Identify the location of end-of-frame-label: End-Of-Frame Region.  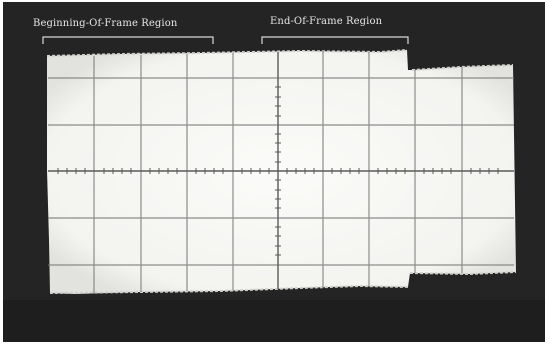
(326, 21).